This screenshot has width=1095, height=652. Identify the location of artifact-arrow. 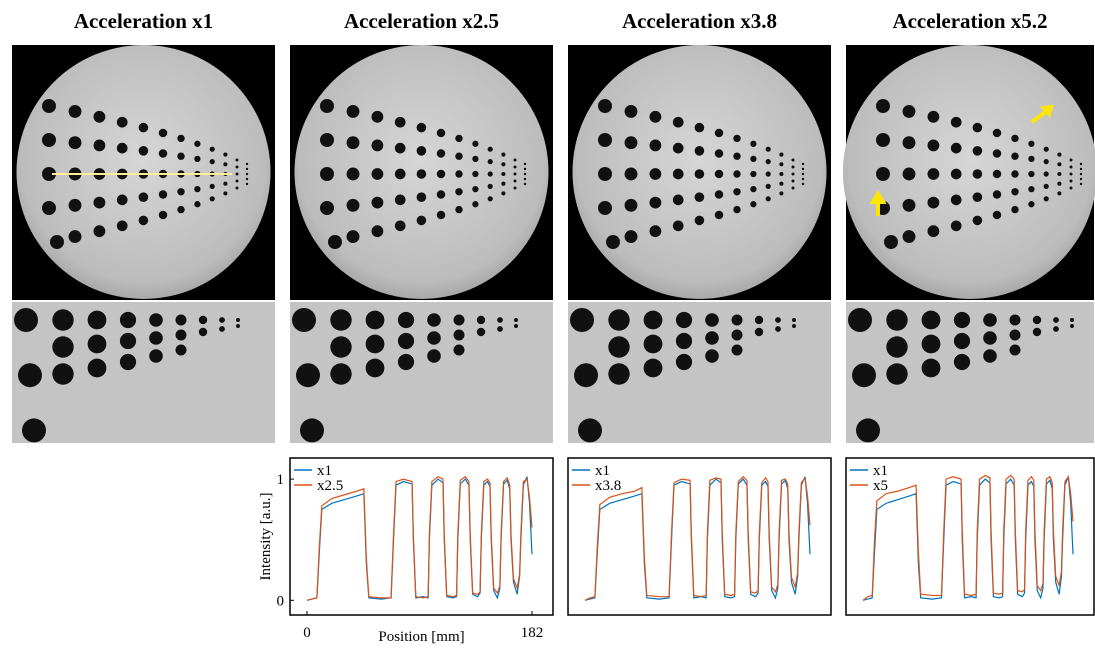
(1042, 114).